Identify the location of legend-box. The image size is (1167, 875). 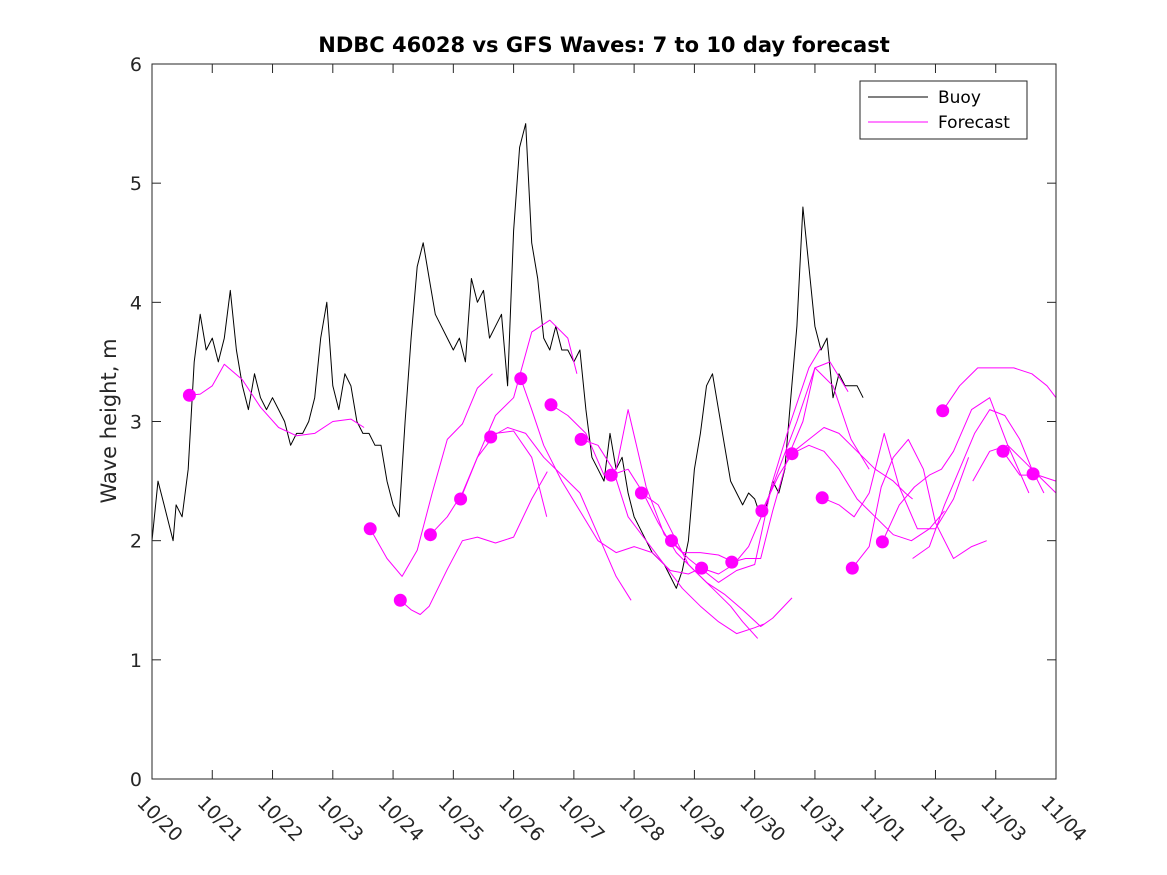
(943, 110).